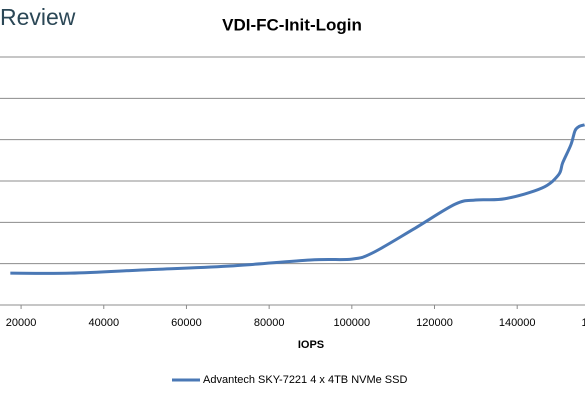  I want to click on x-tick-label: 80000, so click(269, 323).